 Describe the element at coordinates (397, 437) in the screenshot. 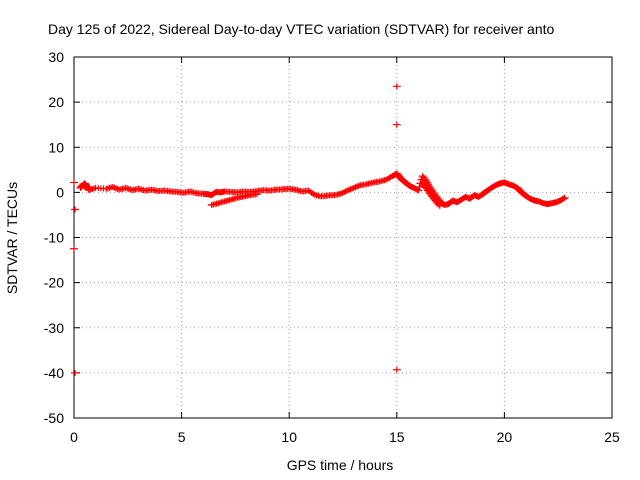

I see `x-tick-label: 15` at that location.